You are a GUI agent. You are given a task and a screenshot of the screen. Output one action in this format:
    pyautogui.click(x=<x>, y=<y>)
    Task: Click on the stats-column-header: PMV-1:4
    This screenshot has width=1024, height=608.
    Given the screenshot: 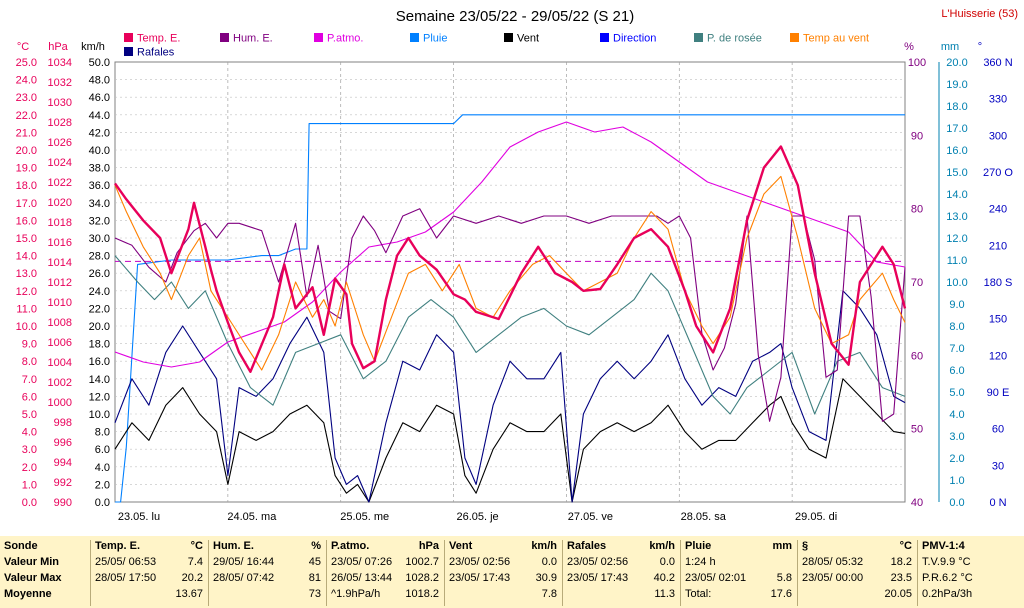 What is the action you would take?
    pyautogui.click(x=970, y=548)
    